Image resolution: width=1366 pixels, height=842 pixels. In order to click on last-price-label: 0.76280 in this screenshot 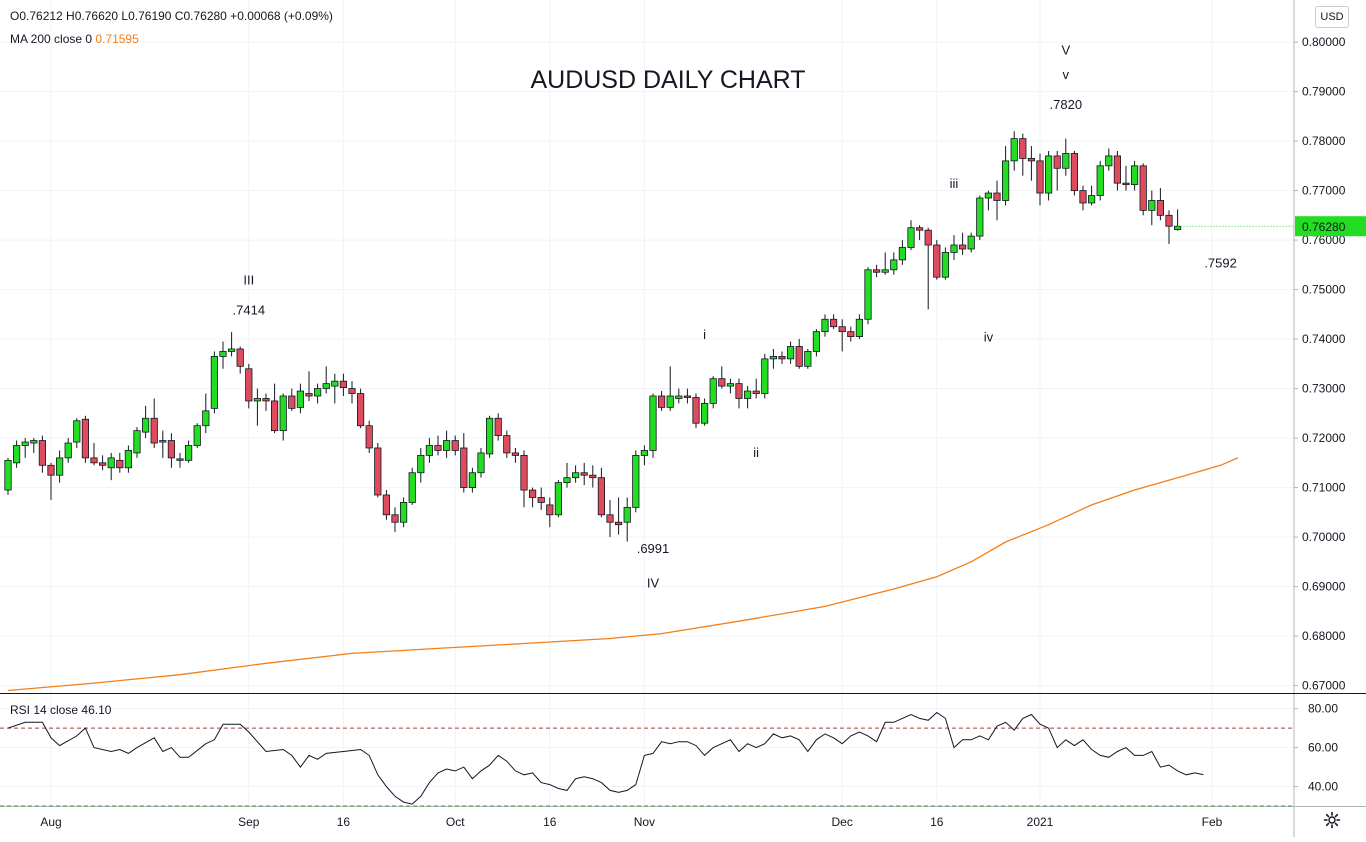, I will do `click(1324, 227)`.